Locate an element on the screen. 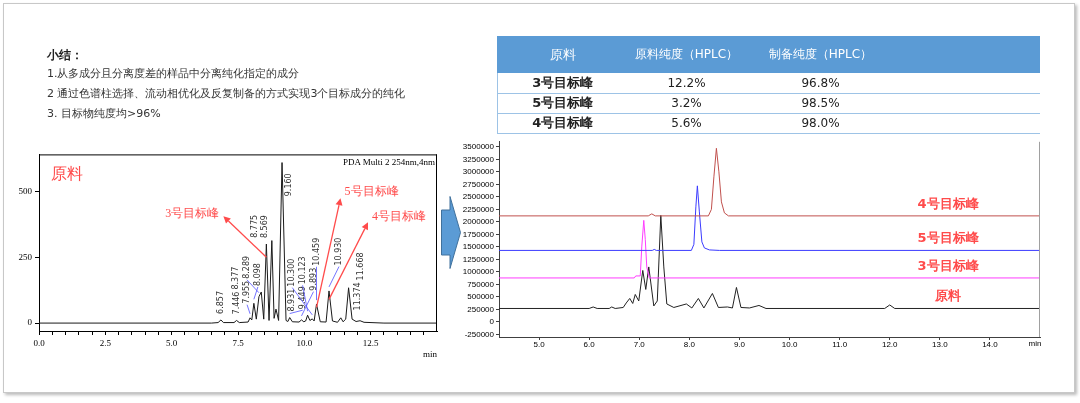 The image size is (1080, 403). annotation: 10.123 is located at coordinates (302, 270).